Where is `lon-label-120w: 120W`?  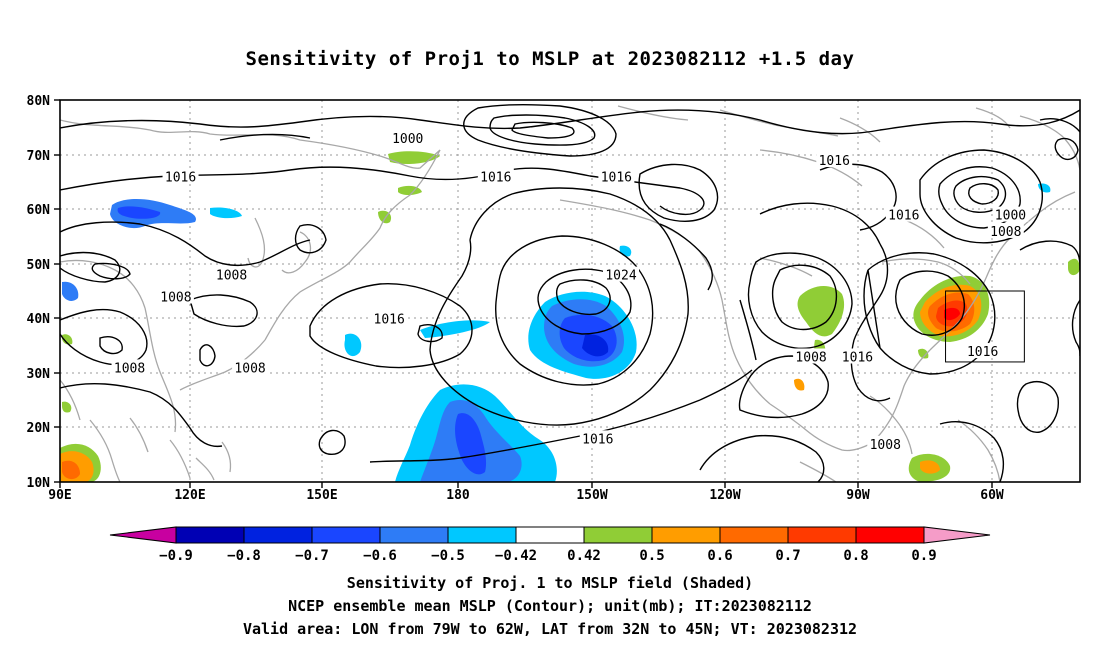
lon-label-120w: 120W is located at coordinates (724, 495).